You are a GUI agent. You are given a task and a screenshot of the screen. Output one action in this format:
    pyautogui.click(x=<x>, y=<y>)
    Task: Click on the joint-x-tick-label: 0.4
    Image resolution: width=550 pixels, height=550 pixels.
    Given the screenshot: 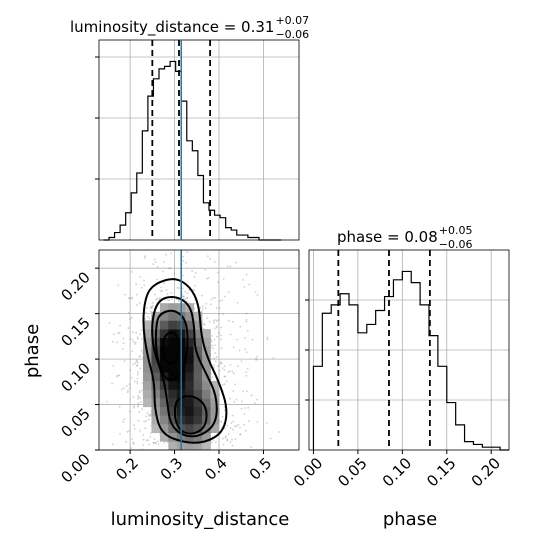 What is the action you would take?
    pyautogui.click(x=216, y=469)
    